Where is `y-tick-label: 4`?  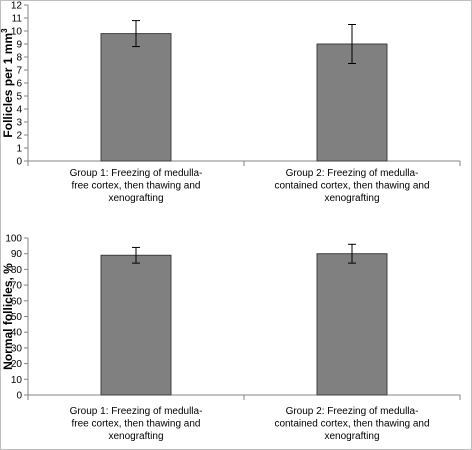
y-tick-label: 4 is located at coordinates (19, 110).